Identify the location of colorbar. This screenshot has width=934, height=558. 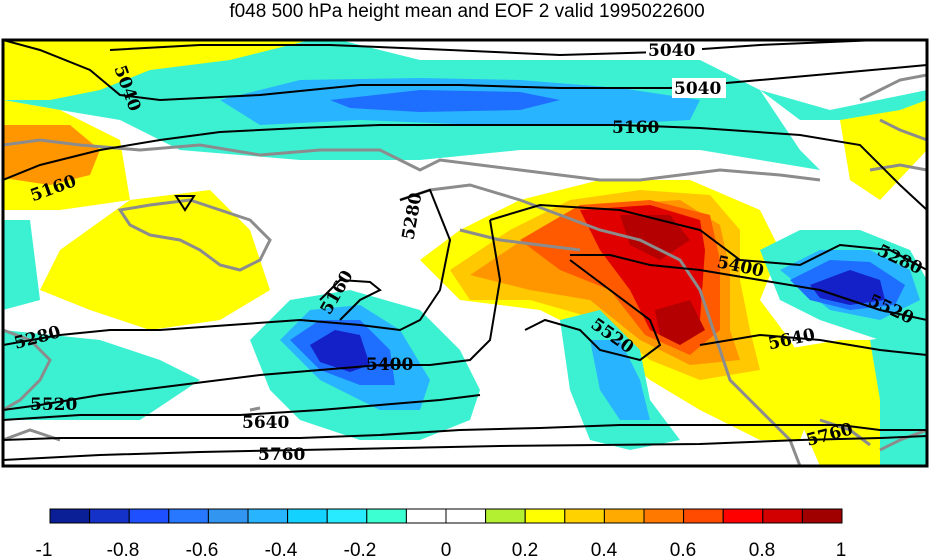
(446, 516).